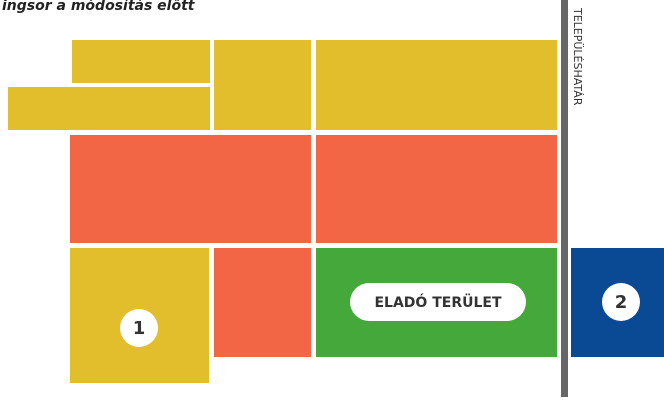 This screenshot has height=412, width=664. I want to click on marker-label: 2, so click(621, 302).